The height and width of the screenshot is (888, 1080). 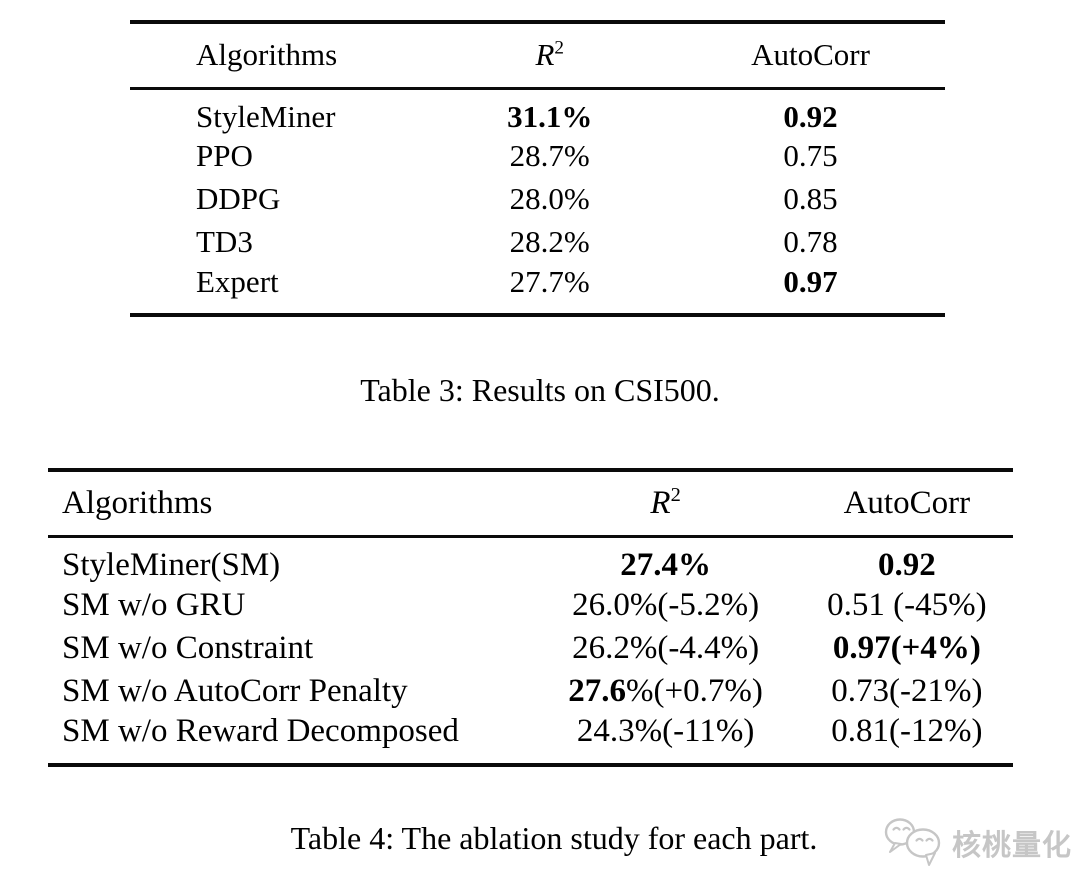 I want to click on cell-autocorr: 0.75, so click(x=810, y=156).